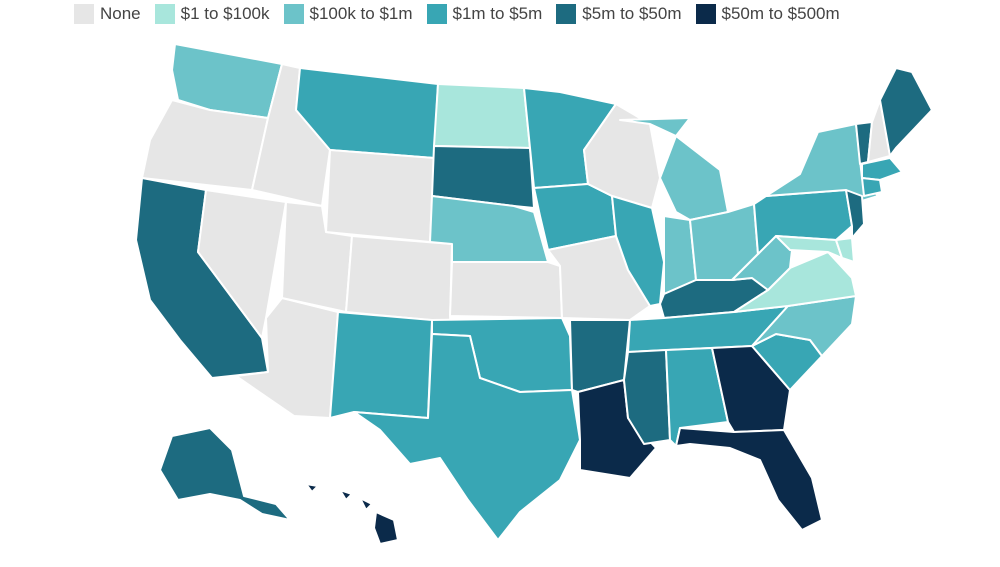 This screenshot has height=567, width=1000. I want to click on legend-label: $5m to $50m, so click(632, 13).